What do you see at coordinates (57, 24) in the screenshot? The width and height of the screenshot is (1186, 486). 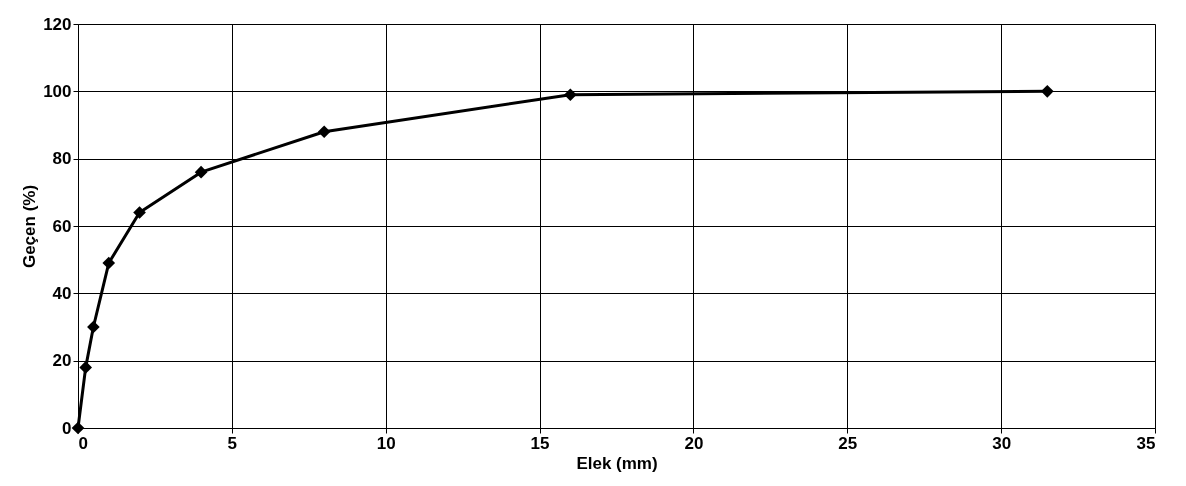 I see `y-tick-label: 120` at bounding box center [57, 24].